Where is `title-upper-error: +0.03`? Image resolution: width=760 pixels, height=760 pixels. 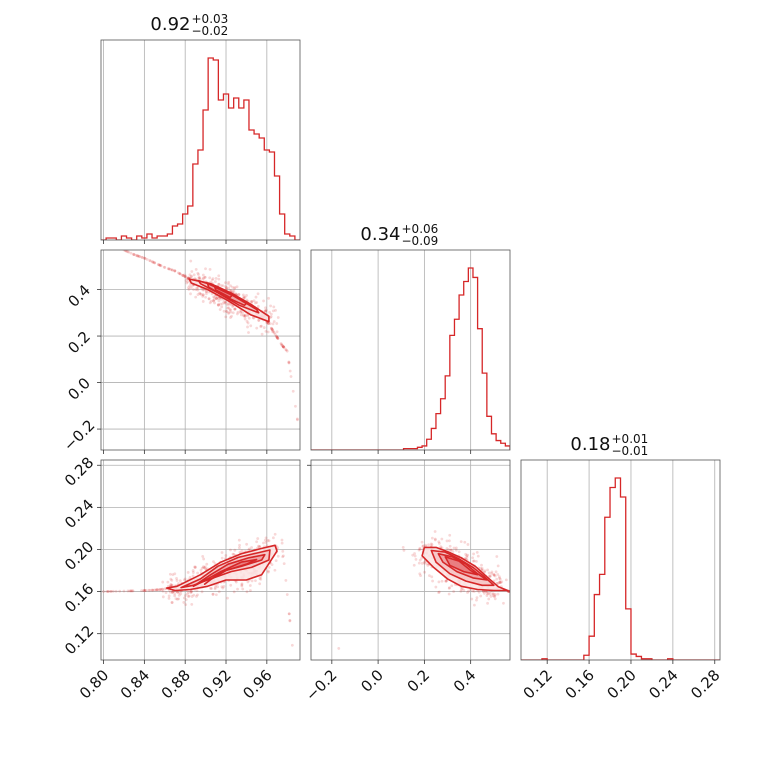
title-upper-error: +0.03 is located at coordinates (210, 19).